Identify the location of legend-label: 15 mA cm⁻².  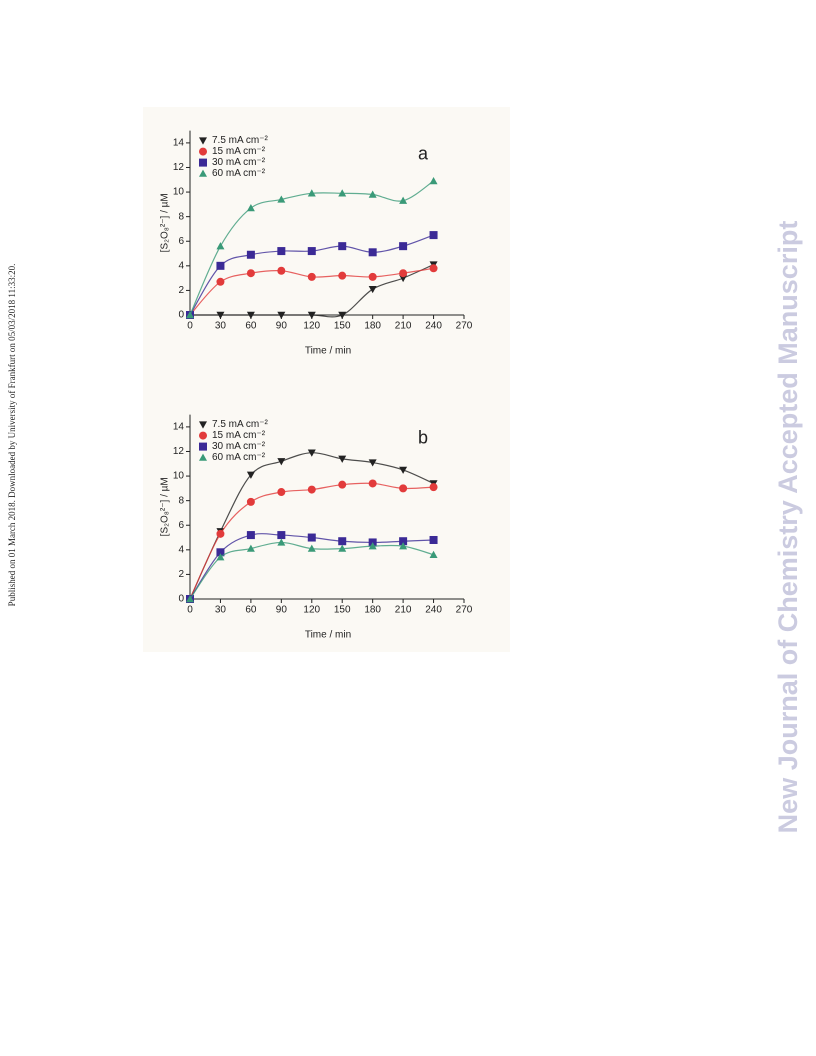
(239, 435).